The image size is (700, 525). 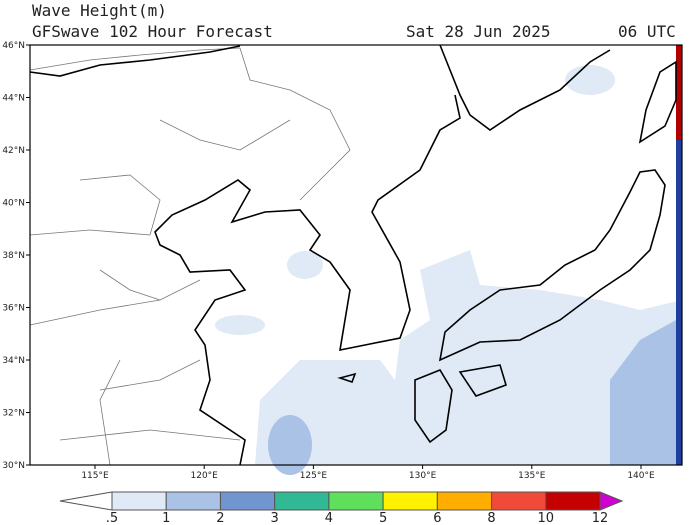 What do you see at coordinates (166, 518) in the screenshot?
I see `colorbar-label: 1` at bounding box center [166, 518].